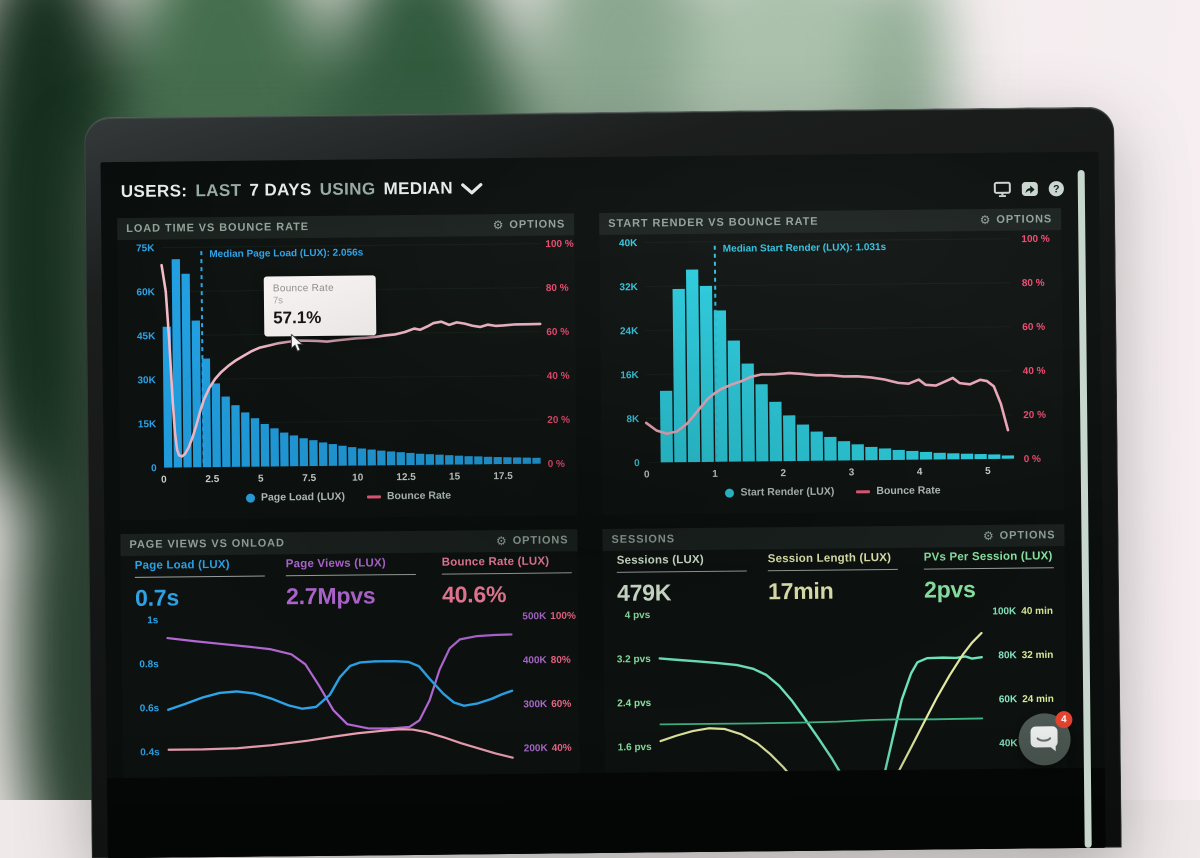 Image resolution: width=1200 pixels, height=858 pixels. Describe the element at coordinates (153, 620) in the screenshot. I see `y-axis-tick-left: 1s` at that location.